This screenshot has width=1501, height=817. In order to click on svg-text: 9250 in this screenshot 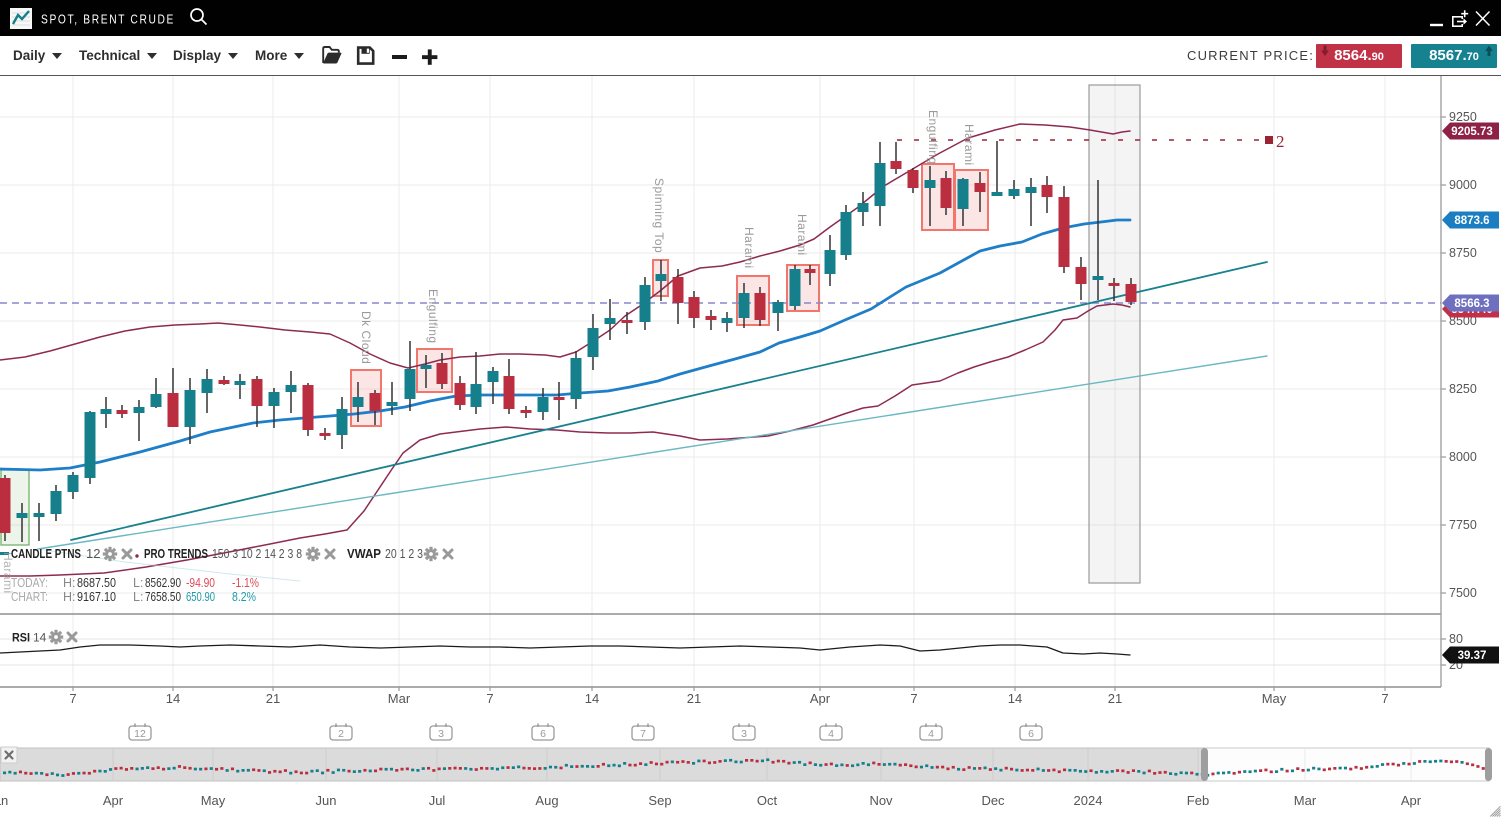, I will do `click(1463, 117)`.